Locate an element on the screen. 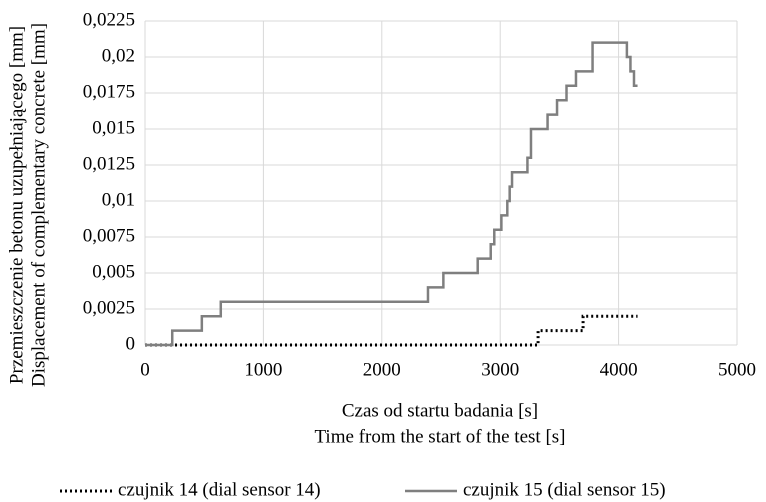 The width and height of the screenshot is (766, 502). x-axis-title: Czas od startu badania [s] is located at coordinates (440, 410).